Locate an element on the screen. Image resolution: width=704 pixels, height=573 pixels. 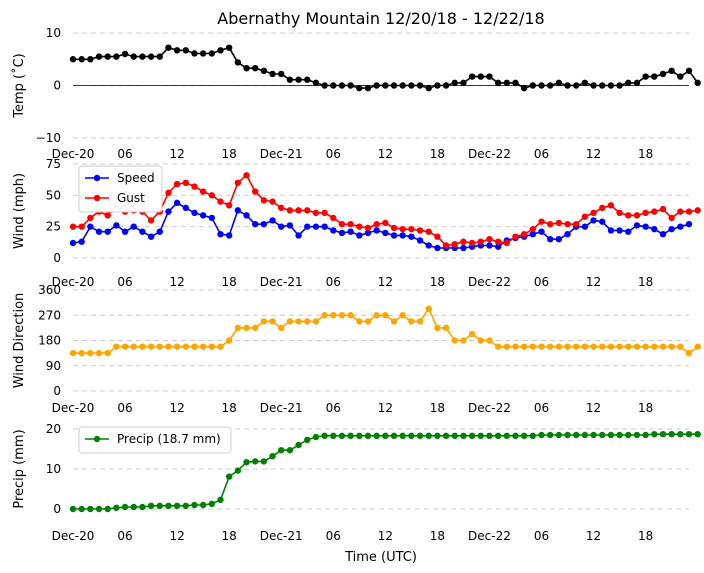
legend-label: Precip (18.7 mm) is located at coordinates (169, 439).